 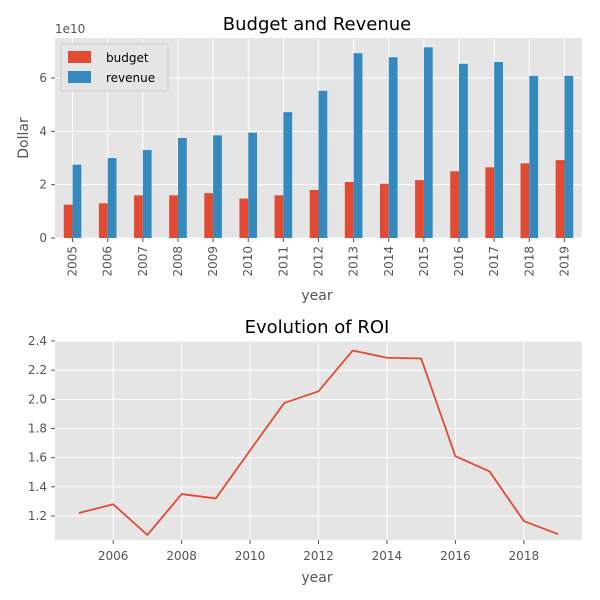 I want to click on bar-budget-2018, so click(x=525, y=200).